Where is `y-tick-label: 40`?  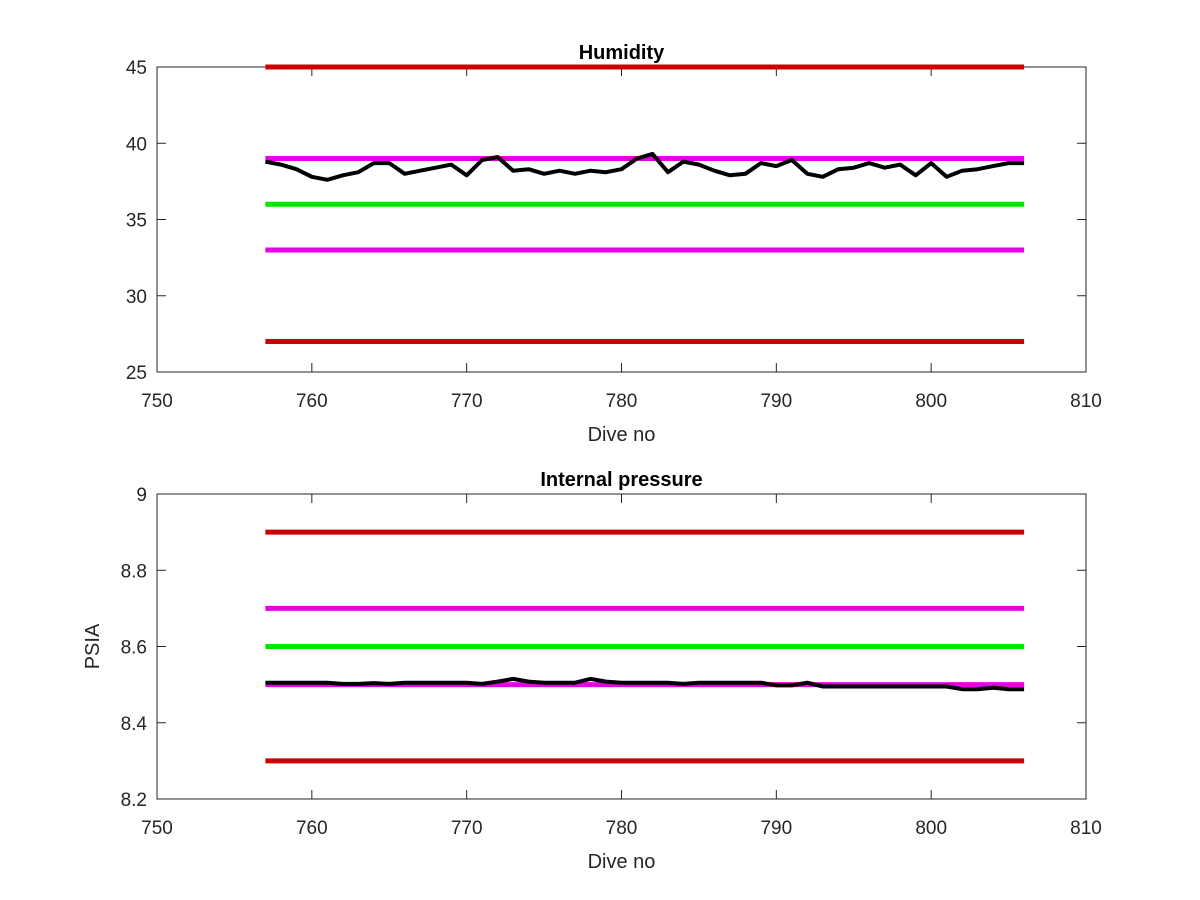
y-tick-label: 40 is located at coordinates (136, 144).